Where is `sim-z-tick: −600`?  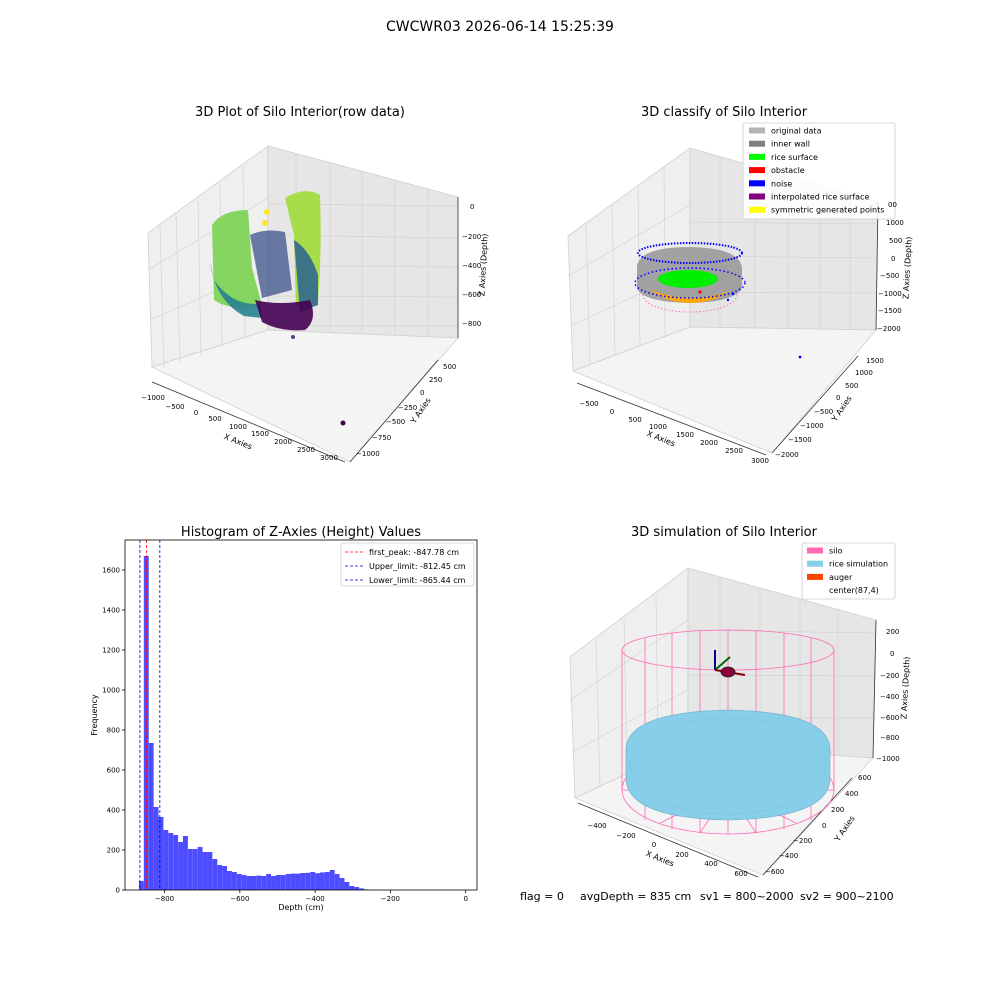 sim-z-tick: −600 is located at coordinates (889, 718).